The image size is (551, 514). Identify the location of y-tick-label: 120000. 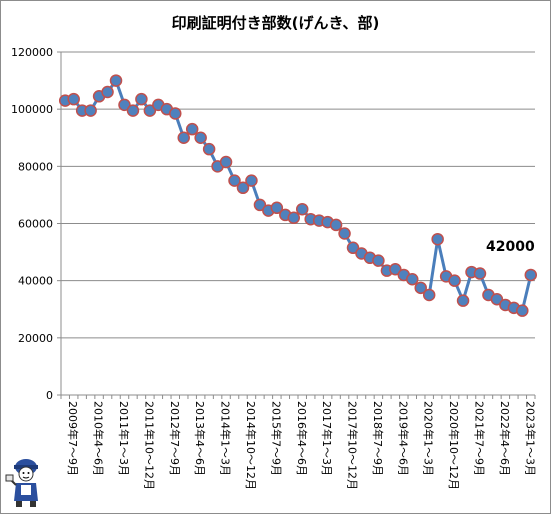
(32, 52).